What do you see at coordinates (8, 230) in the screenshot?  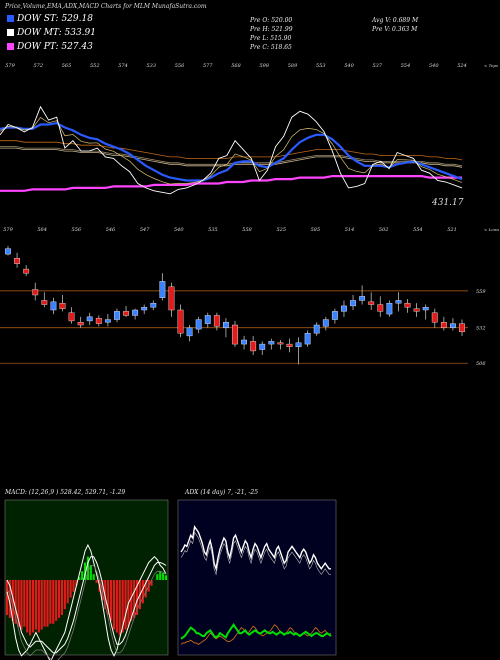 I see `candle-top-tick-label: 579` at bounding box center [8, 230].